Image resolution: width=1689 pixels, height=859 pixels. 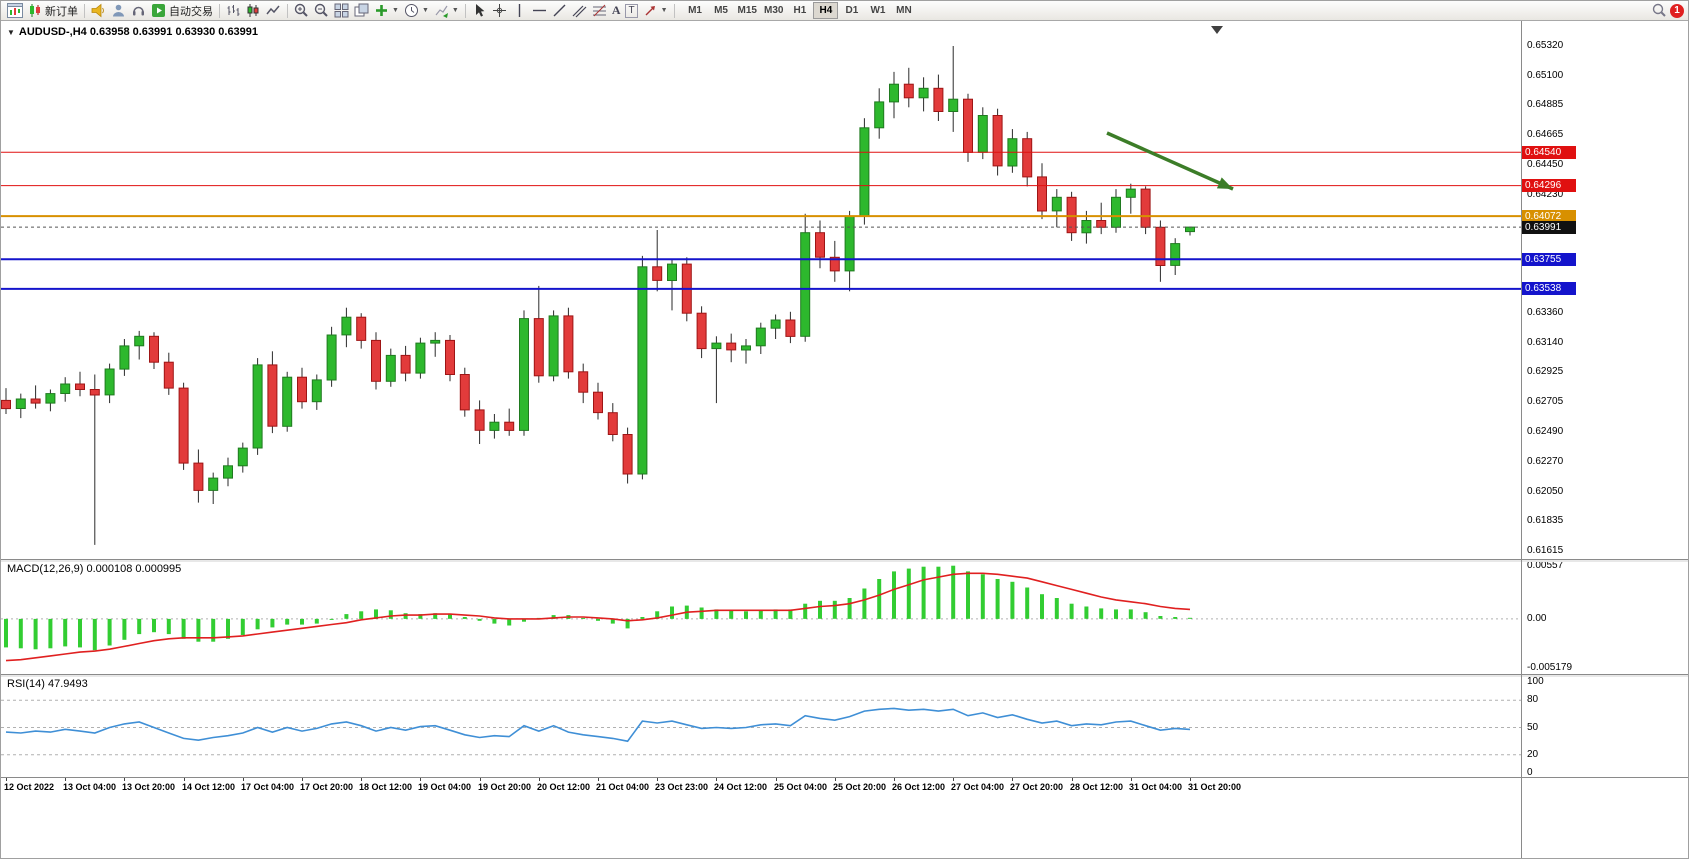 I want to click on vertical-line-icon, so click(x=519, y=10).